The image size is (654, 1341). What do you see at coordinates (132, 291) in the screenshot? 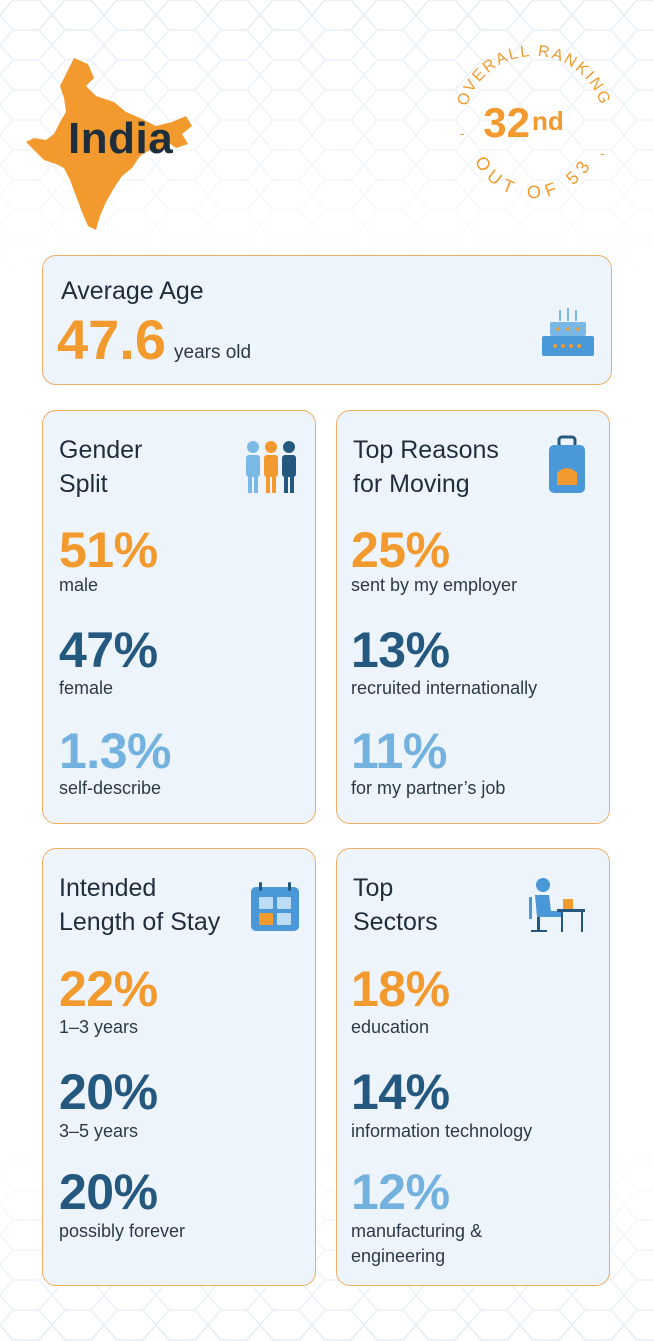
I see `average-age-title: Average Age` at bounding box center [132, 291].